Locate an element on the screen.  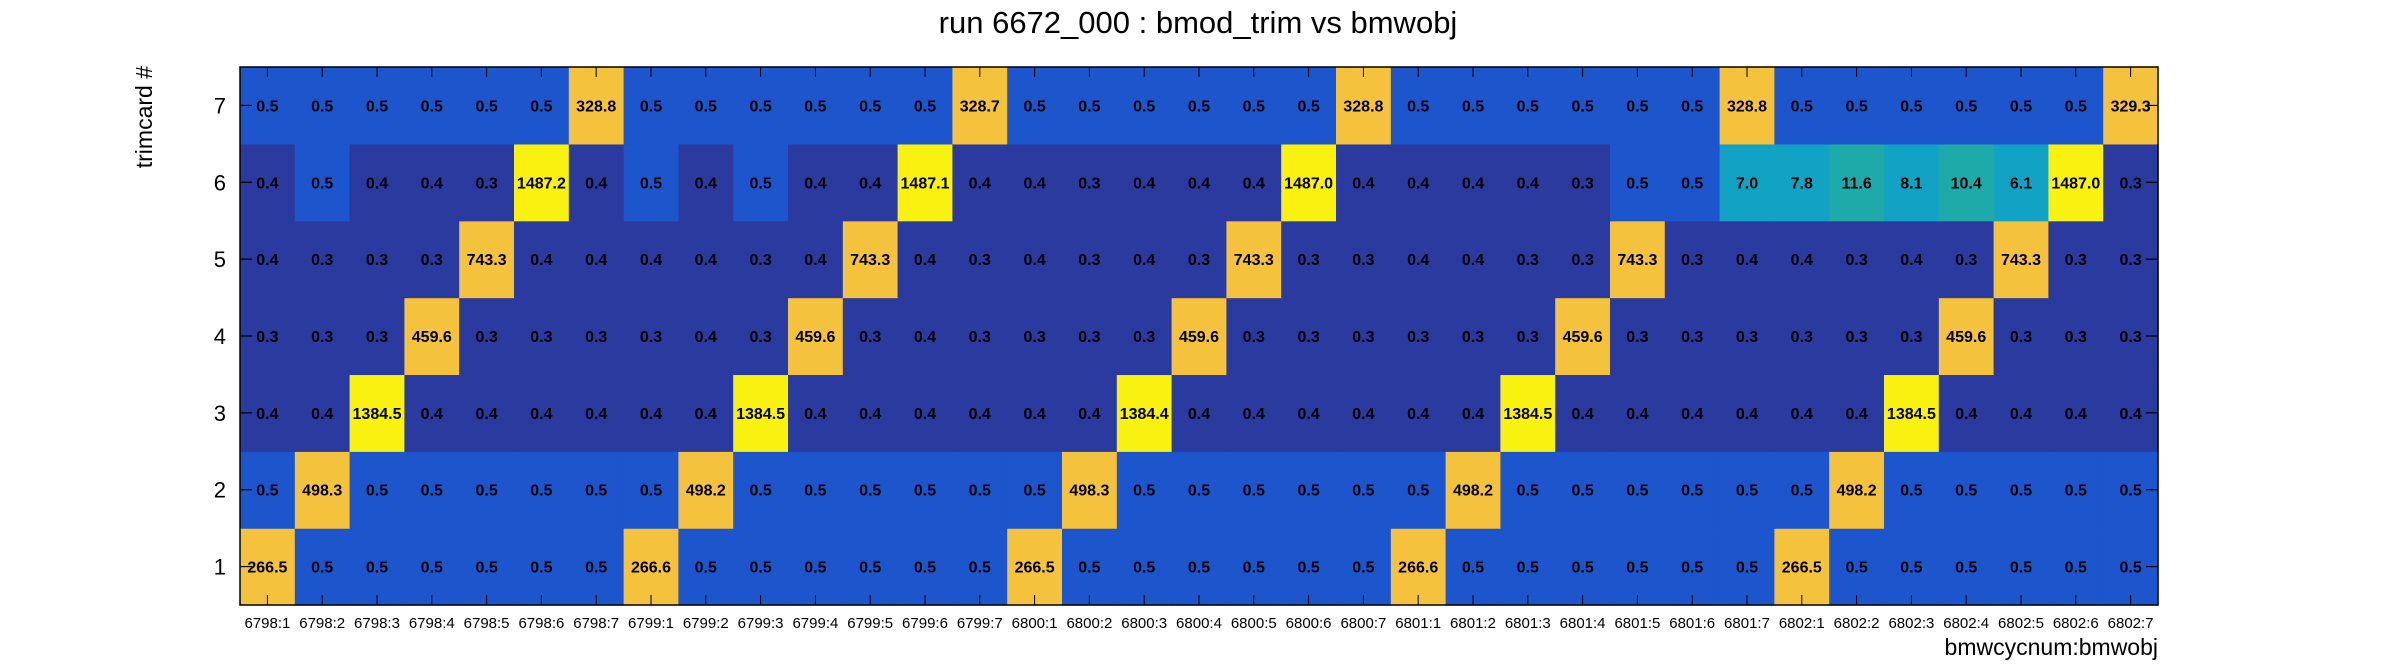
x-tick-label: 6802:2 is located at coordinates (1857, 623).